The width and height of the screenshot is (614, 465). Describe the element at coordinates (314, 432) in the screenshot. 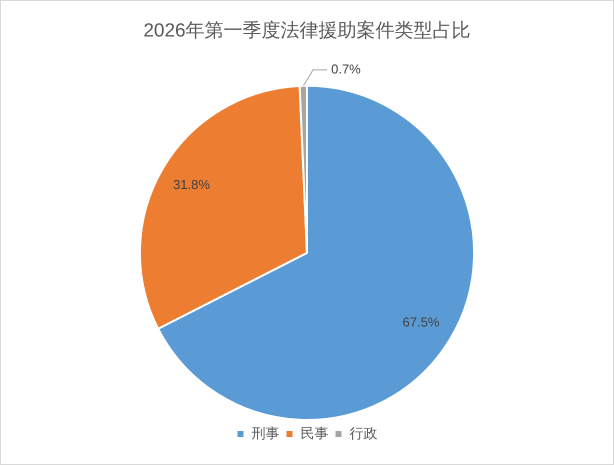

I see `legend-label: 民事` at that location.